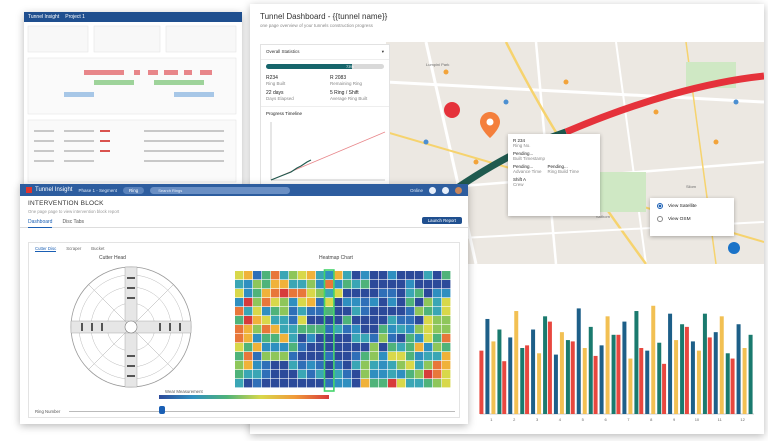 The image size is (768, 441). I want to click on bar-tick-label: 11, so click(720, 419).